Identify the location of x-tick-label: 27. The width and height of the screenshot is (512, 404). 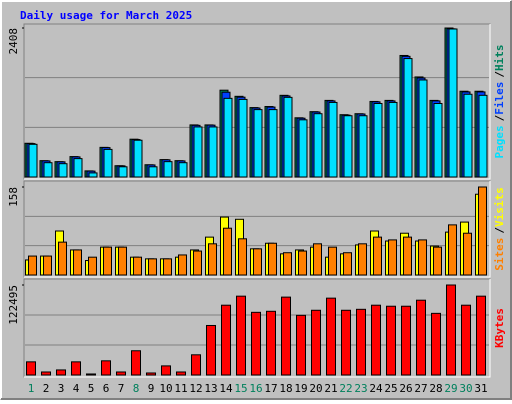
(420, 388).